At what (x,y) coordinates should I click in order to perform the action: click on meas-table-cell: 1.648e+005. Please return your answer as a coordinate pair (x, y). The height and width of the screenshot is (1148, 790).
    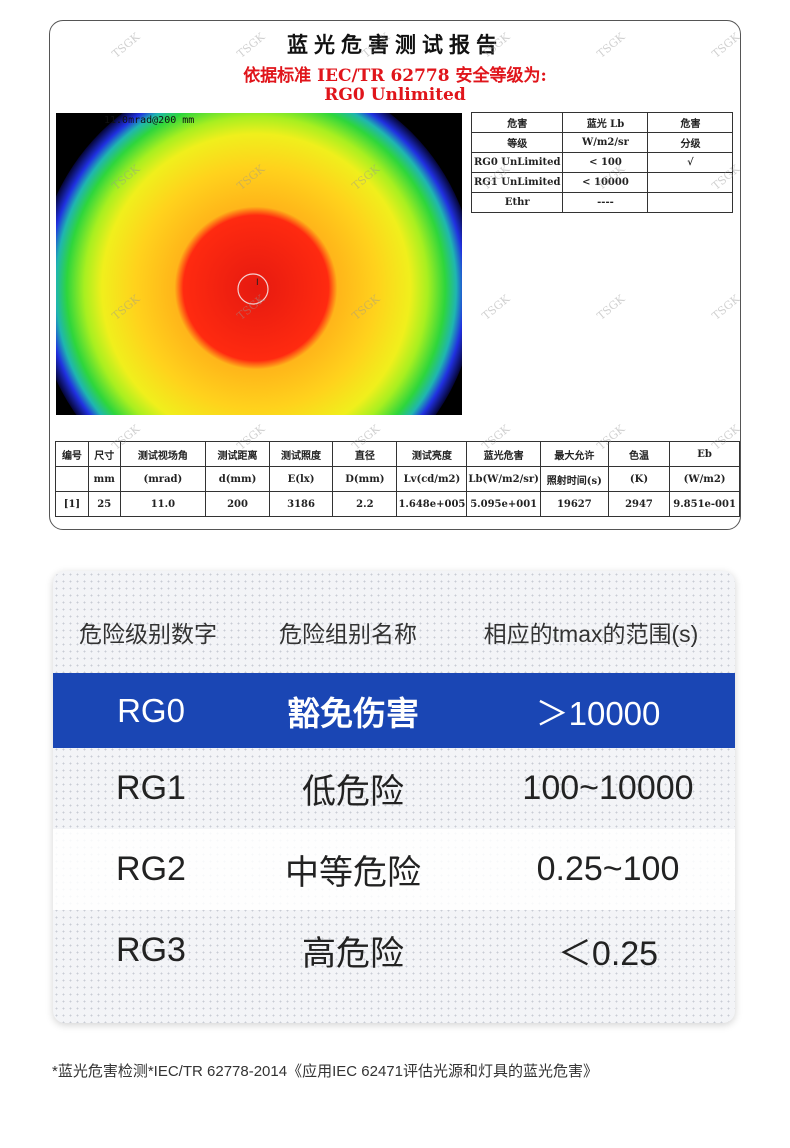
    Looking at the image, I should click on (432, 504).